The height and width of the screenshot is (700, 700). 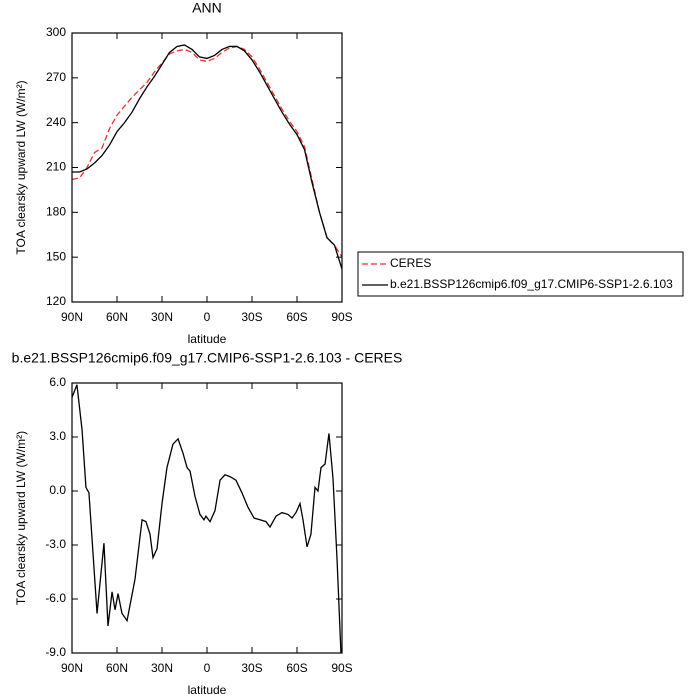 What do you see at coordinates (56, 122) in the screenshot?
I see `y-tick-label: 240` at bounding box center [56, 122].